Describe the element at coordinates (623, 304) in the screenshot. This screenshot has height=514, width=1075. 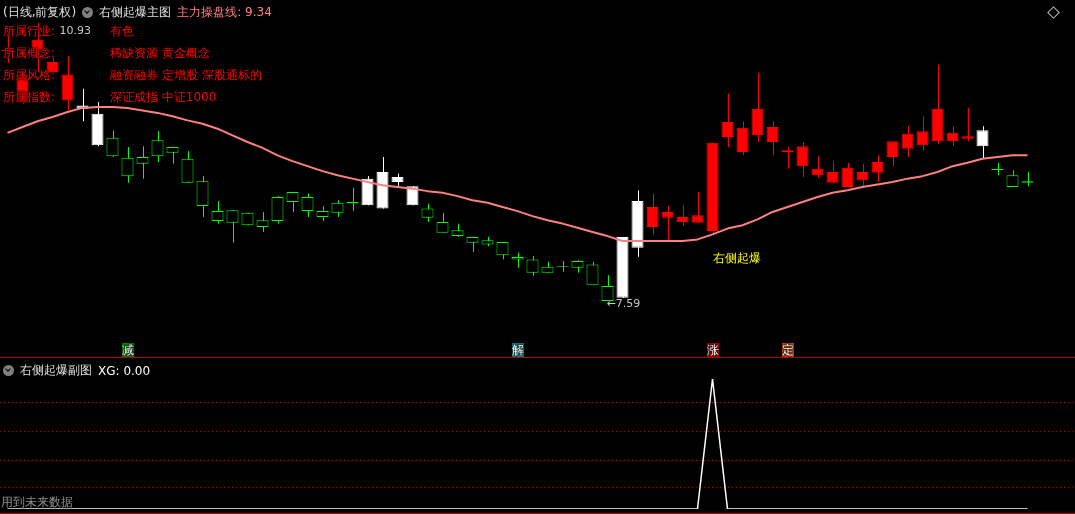
I see `annotation: ←7.59` at that location.